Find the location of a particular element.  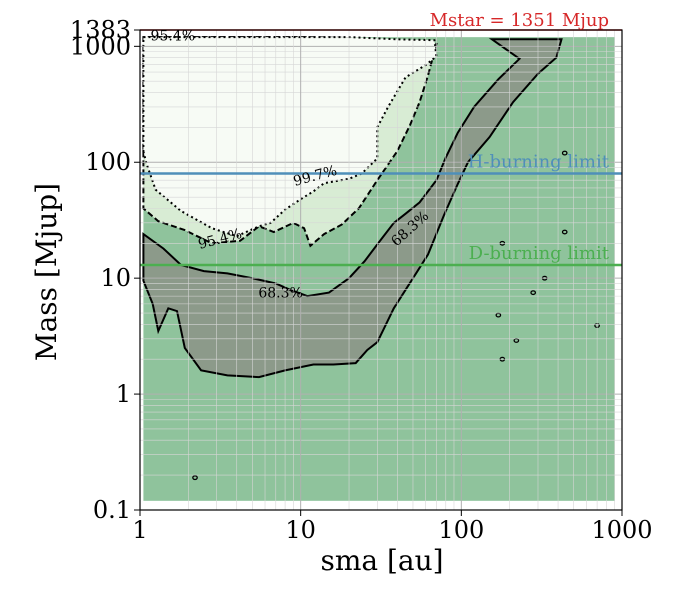

mstar-annotation: Mstar = 1351 Mjup is located at coordinates (519, 20).